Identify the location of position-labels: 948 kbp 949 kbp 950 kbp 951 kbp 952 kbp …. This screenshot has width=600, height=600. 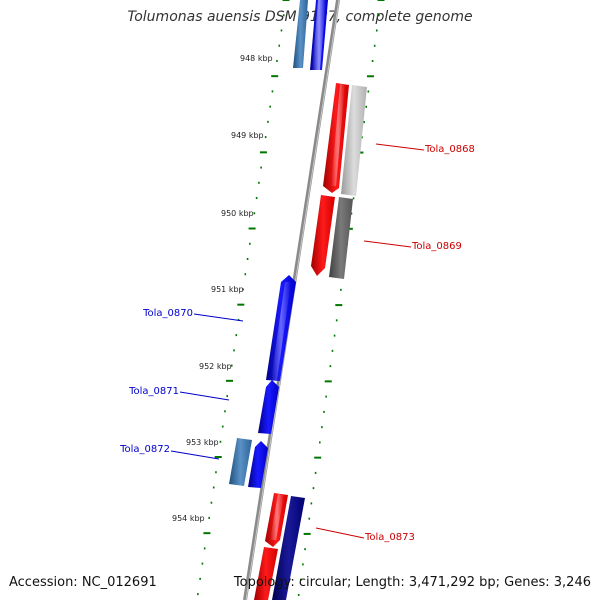
(222, 288).